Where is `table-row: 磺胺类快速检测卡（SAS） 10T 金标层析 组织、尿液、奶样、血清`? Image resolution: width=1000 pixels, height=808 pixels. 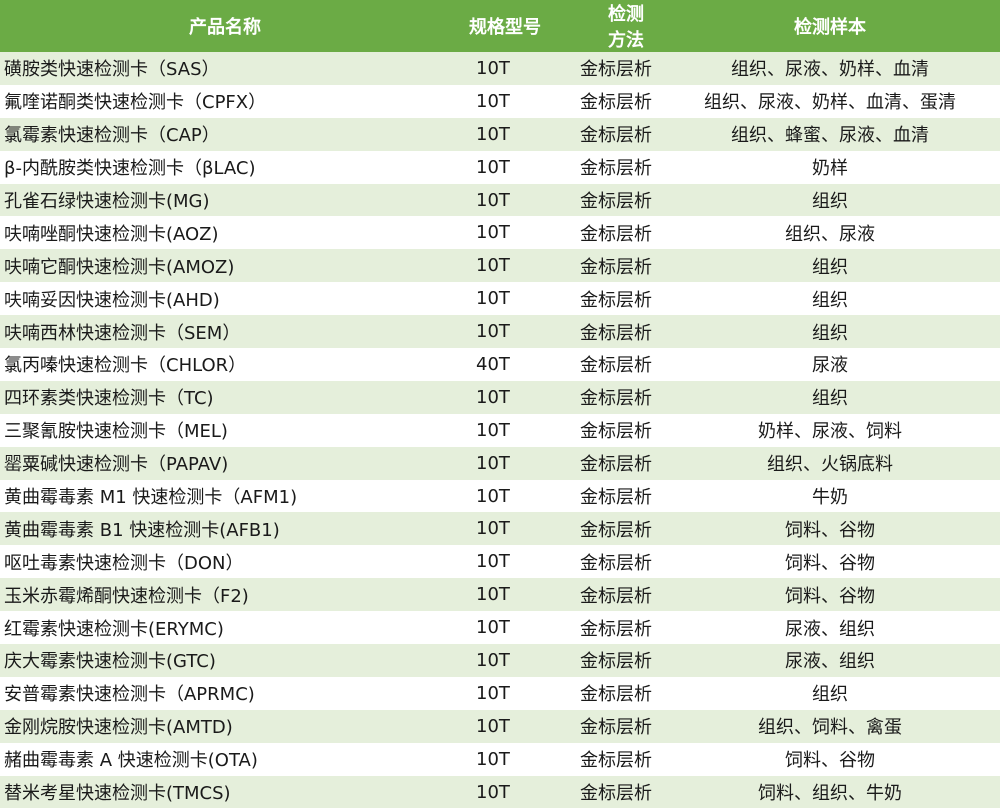 table-row: 磺胺类快速检测卡（SAS） 10T 金标层析 组织、尿液、奶样、血清 is located at coordinates (500, 68).